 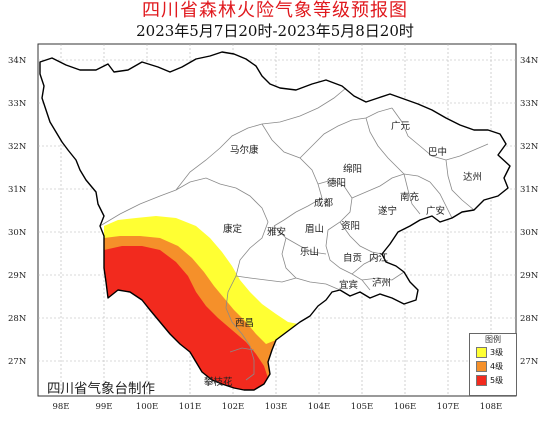 What do you see at coordinates (379, 258) in the screenshot?
I see `city-label-neijiang: 内江` at bounding box center [379, 258].